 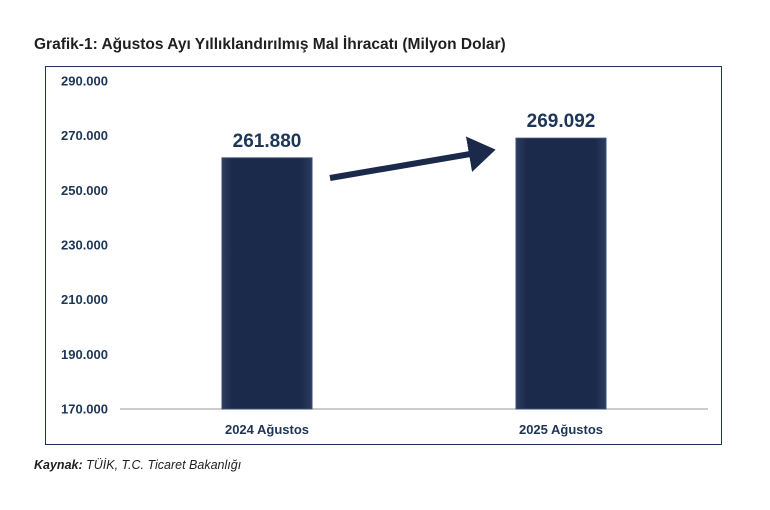 I want to click on y-tick-label: 170.000, so click(x=84, y=409).